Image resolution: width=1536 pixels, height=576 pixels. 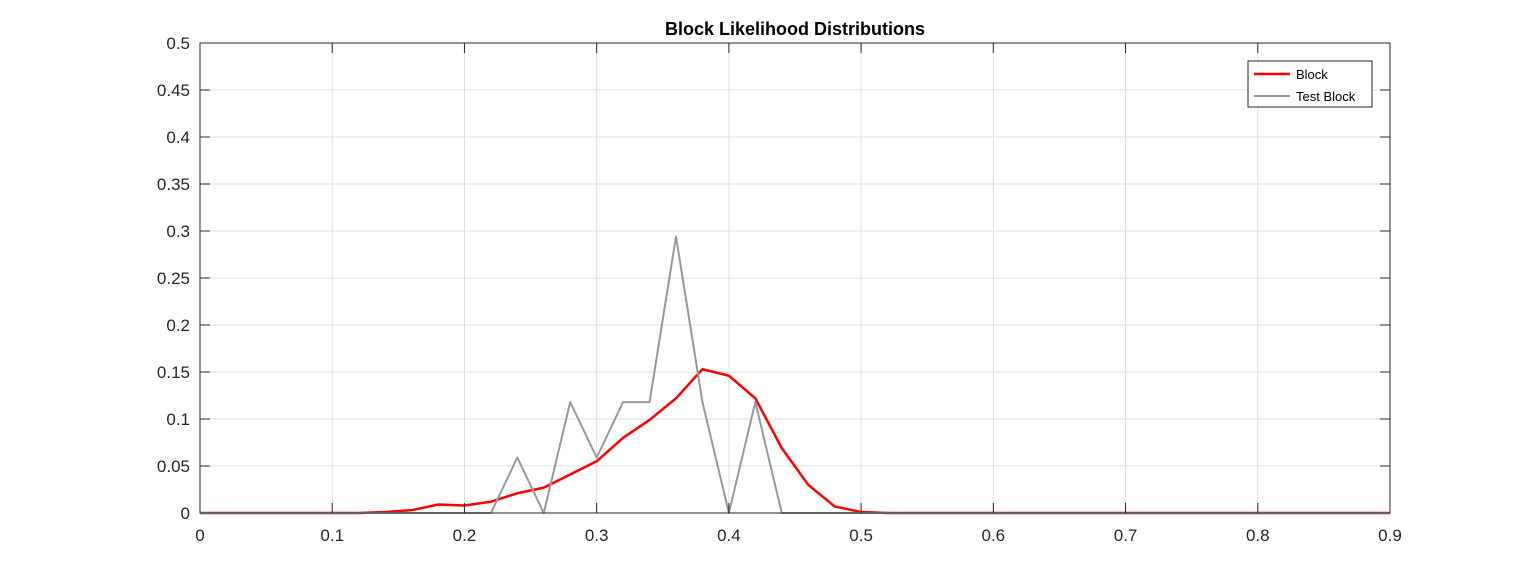 What do you see at coordinates (173, 372) in the screenshot?
I see `y-tick-label: 0.15` at bounding box center [173, 372].